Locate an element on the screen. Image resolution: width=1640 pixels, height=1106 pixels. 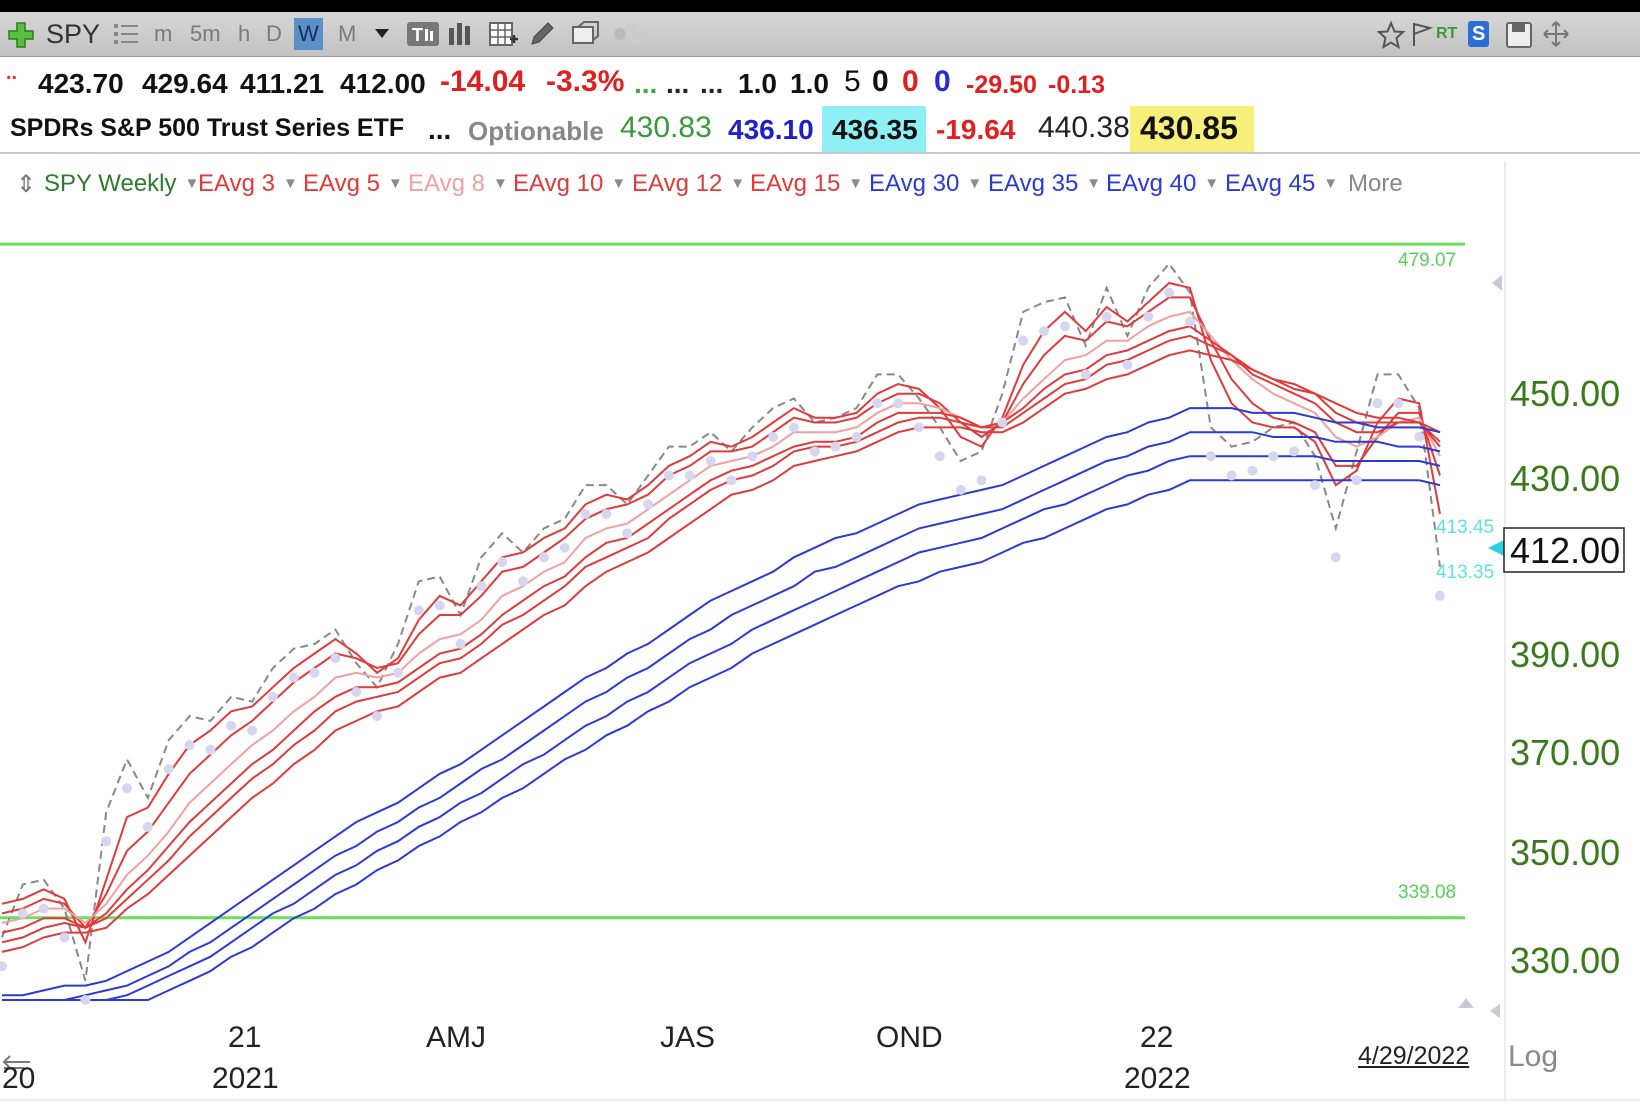
save-icon is located at coordinates (1519, 35).